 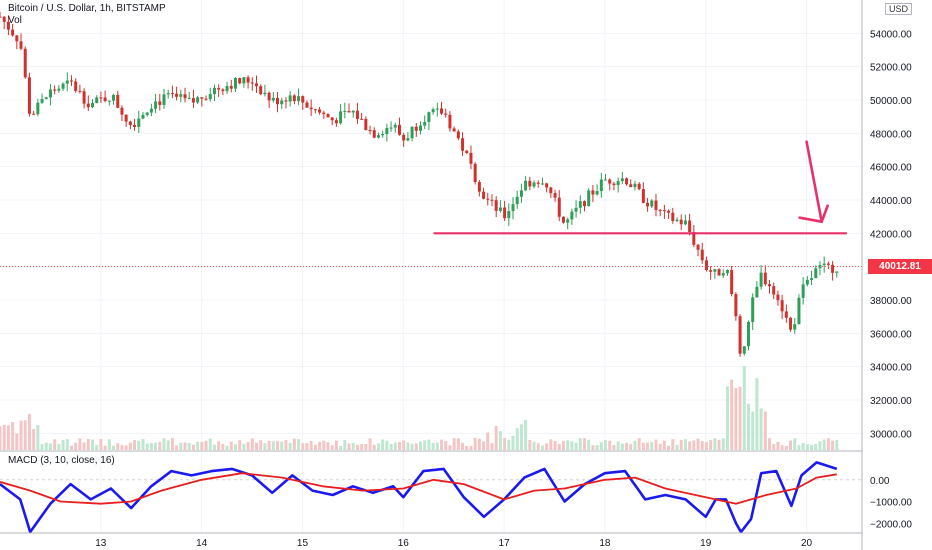 What do you see at coordinates (891, 334) in the screenshot?
I see `price-tick-label: 36000.00` at bounding box center [891, 334].